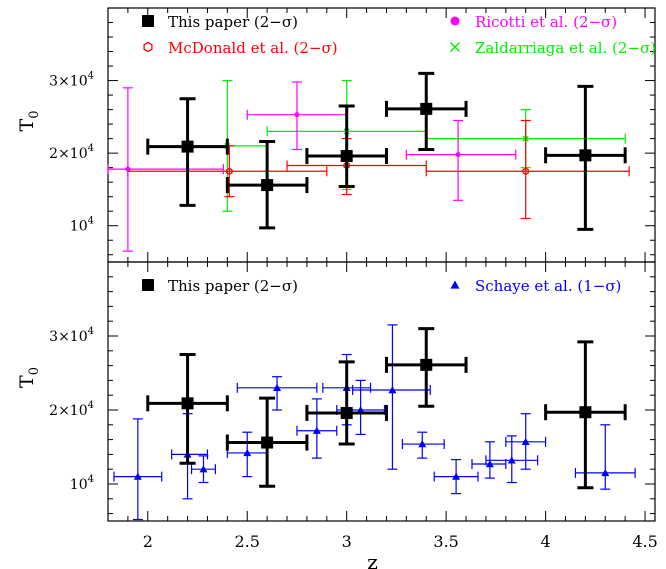 The height and width of the screenshot is (569, 666). What do you see at coordinates (148, 541) in the screenshot?
I see `x-tick-label: 2` at bounding box center [148, 541].